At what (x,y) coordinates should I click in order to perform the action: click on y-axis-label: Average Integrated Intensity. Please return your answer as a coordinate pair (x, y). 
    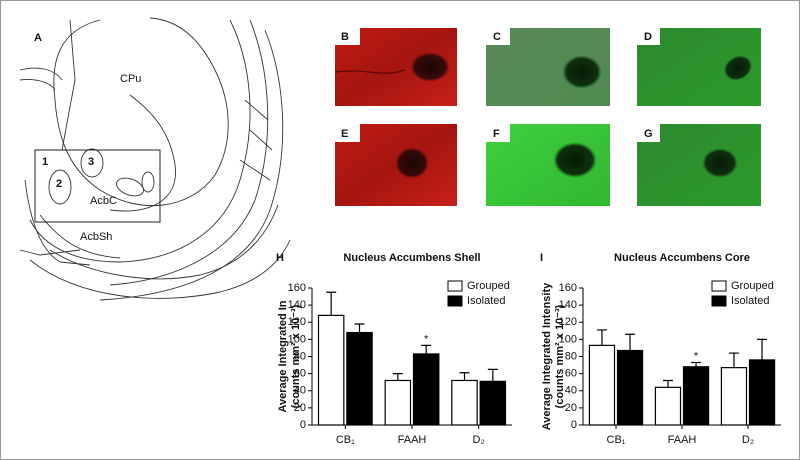
    Looking at the image, I should click on (547, 356).